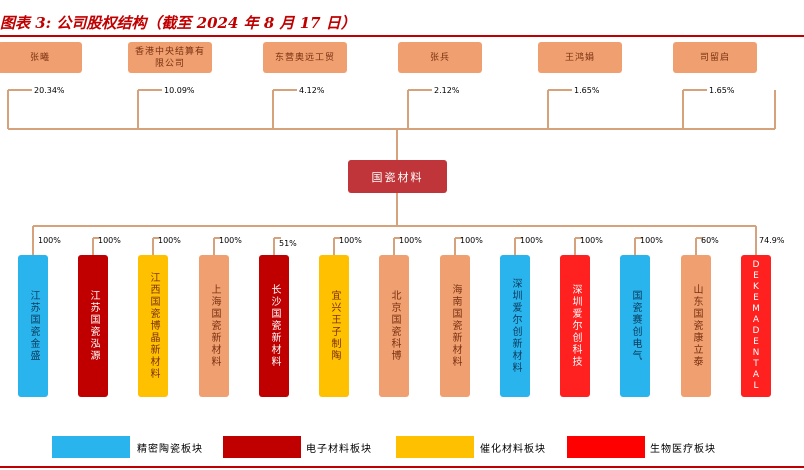 The height and width of the screenshot is (470, 804). I want to click on subsidiary-box: 江西国瓷博晶新材料, so click(153, 326).